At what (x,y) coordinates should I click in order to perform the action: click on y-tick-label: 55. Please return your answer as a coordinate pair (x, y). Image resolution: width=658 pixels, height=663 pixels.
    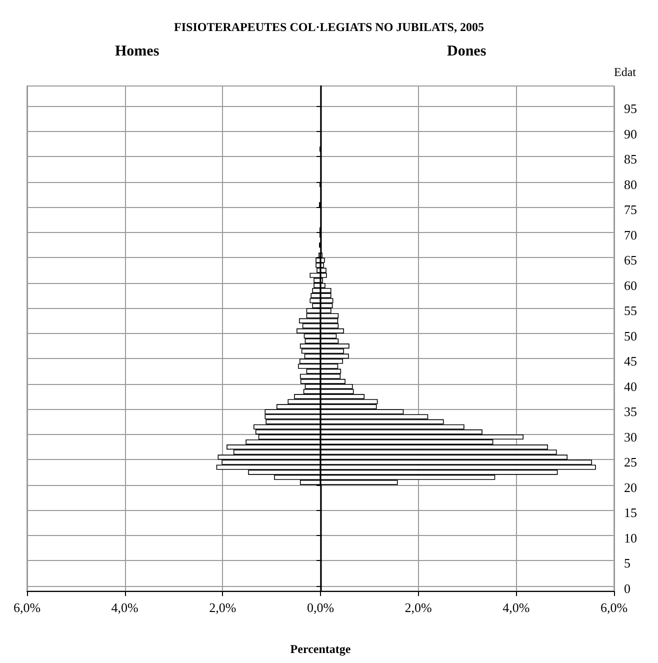
    Looking at the image, I should click on (630, 310).